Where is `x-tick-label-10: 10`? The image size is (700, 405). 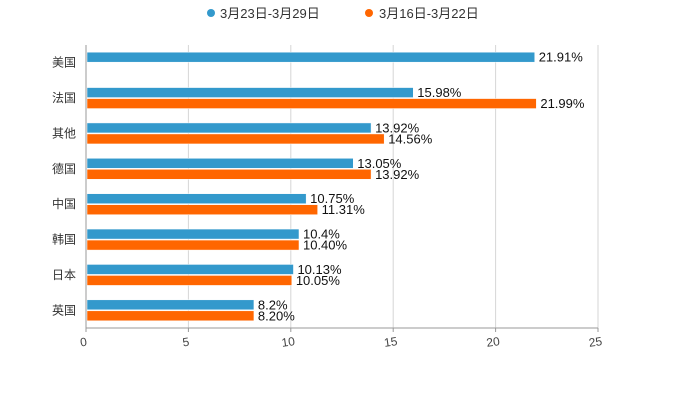
x-tick-label-10: 10 is located at coordinates (288, 342).